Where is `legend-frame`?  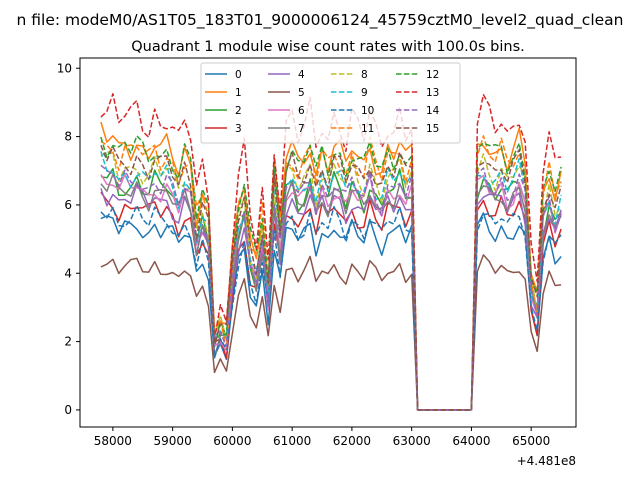 legend-frame is located at coordinates (330, 103).